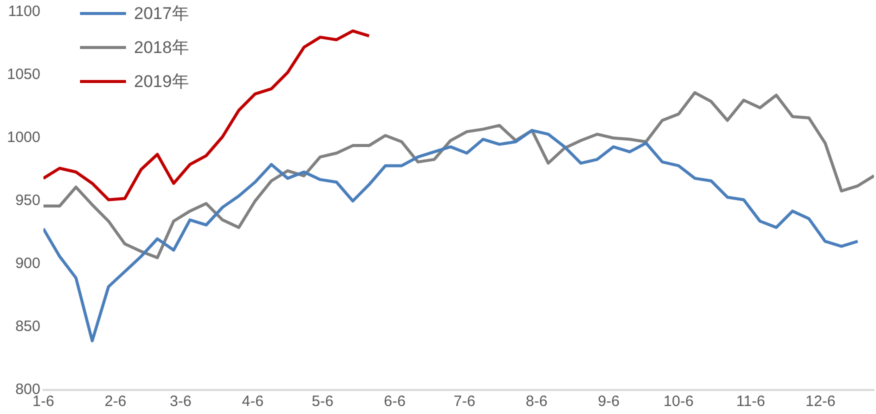  Describe the element at coordinates (181, 401) in the screenshot. I see `x-tick-label: 3-6` at that location.